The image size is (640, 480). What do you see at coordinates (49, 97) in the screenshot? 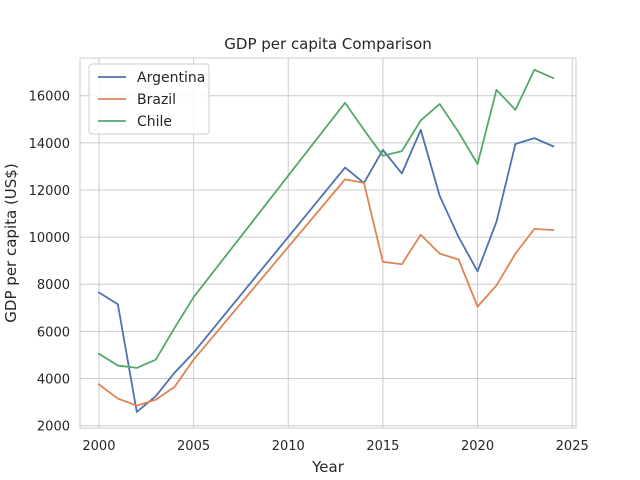
I see `y-tick-label: 16000` at bounding box center [49, 97].